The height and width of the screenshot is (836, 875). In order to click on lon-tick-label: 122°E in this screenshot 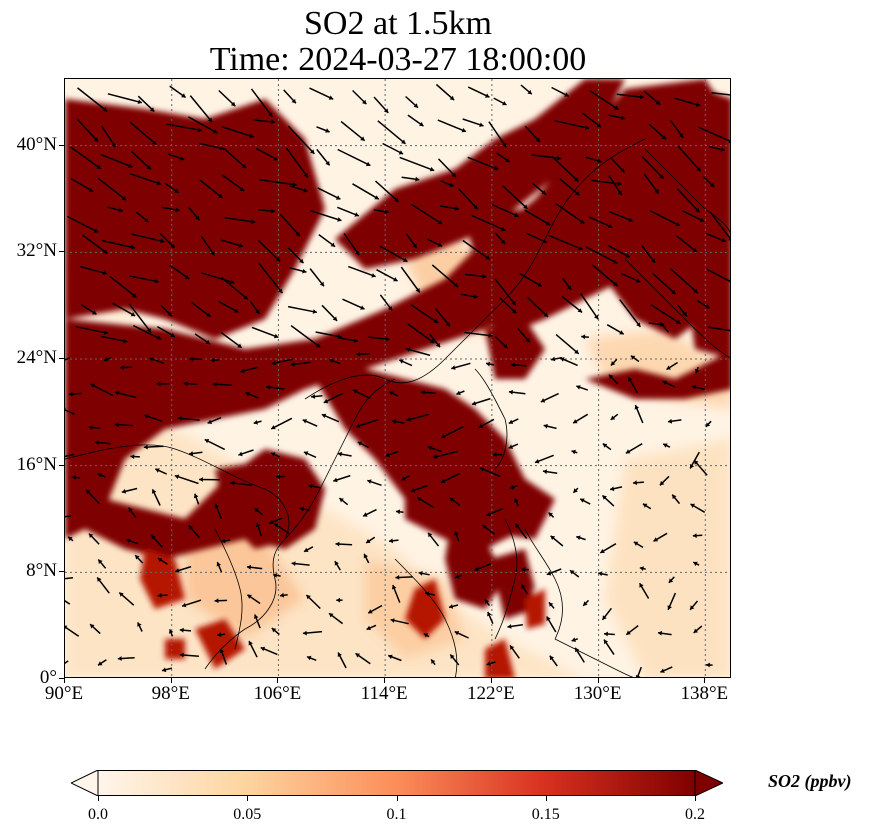, I will do `click(491, 693)`.